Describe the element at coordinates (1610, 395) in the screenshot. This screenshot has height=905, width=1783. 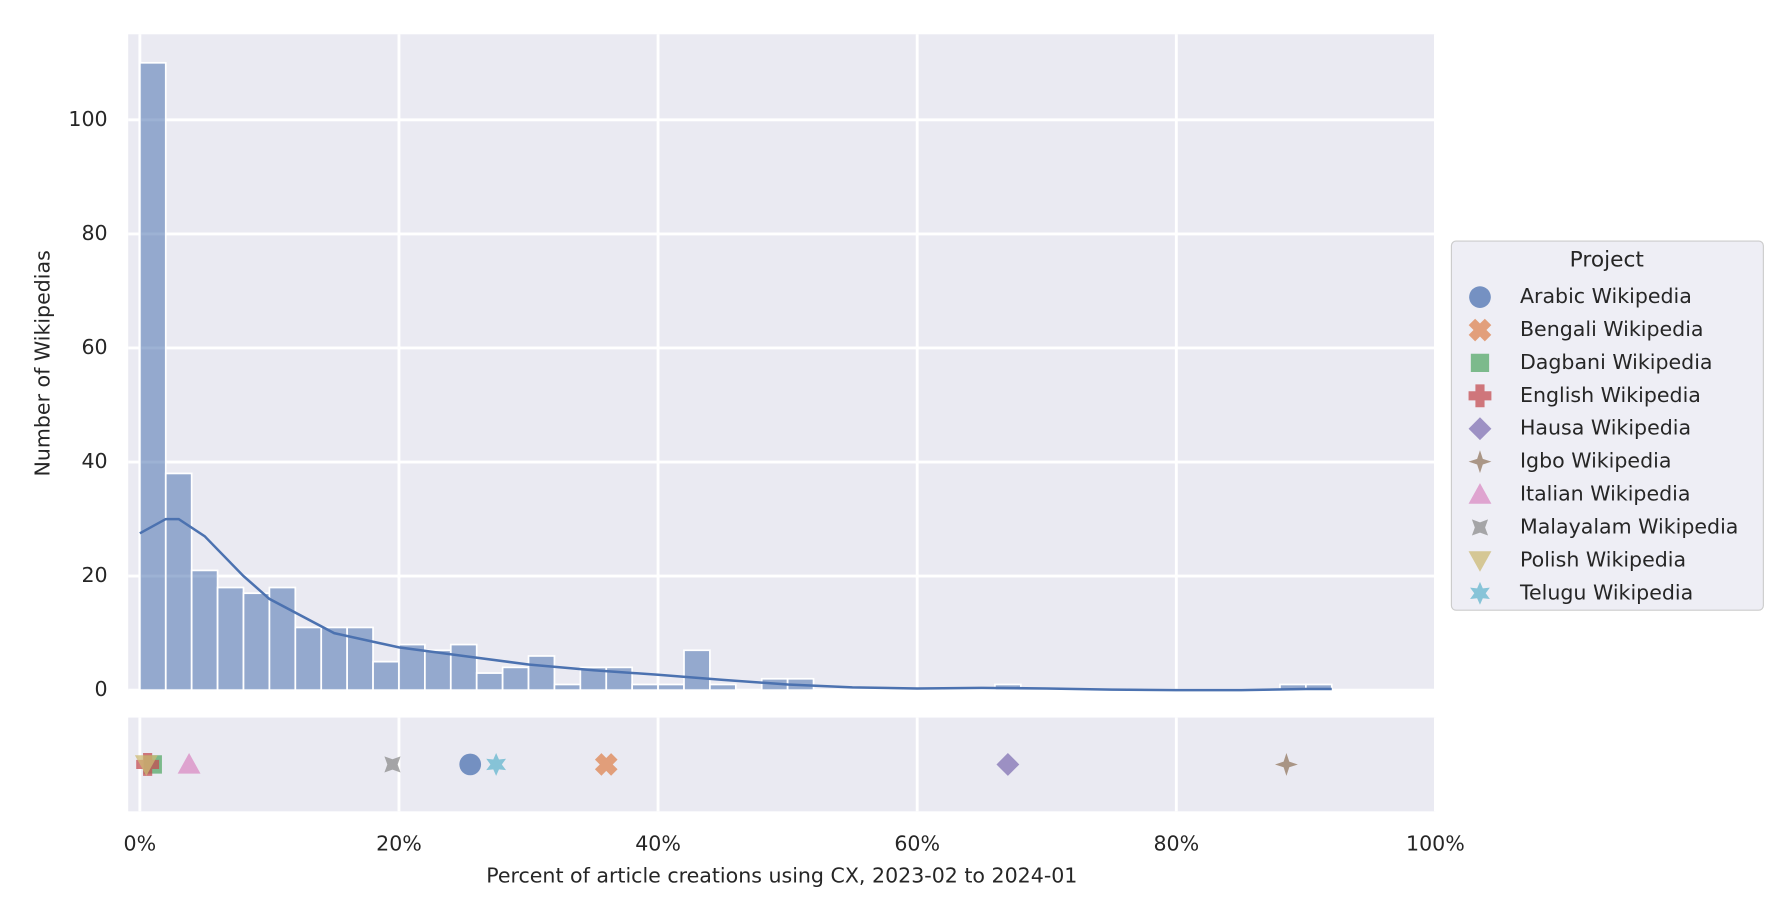
I see `legend-label: English Wikipedia` at that location.